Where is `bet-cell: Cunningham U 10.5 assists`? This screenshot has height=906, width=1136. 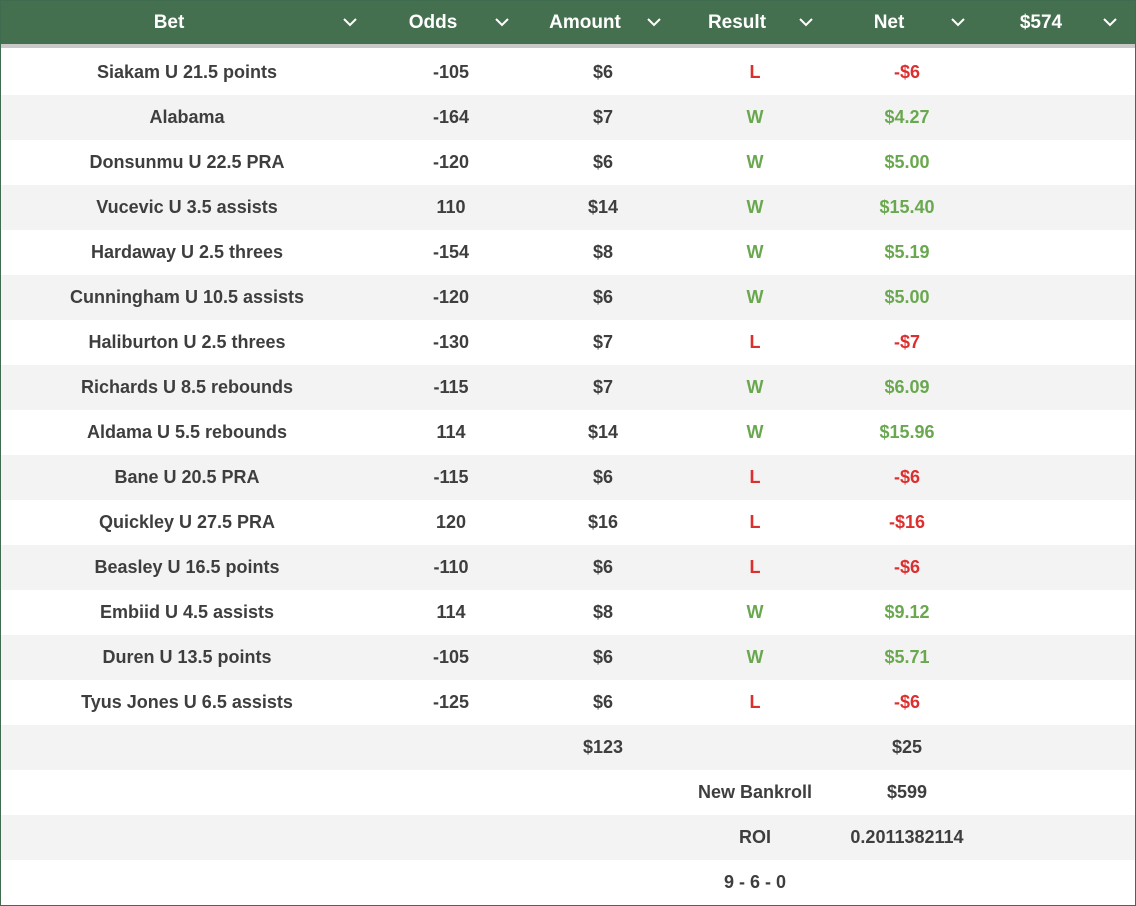
bet-cell: Cunningham U 10.5 assists is located at coordinates (187, 297).